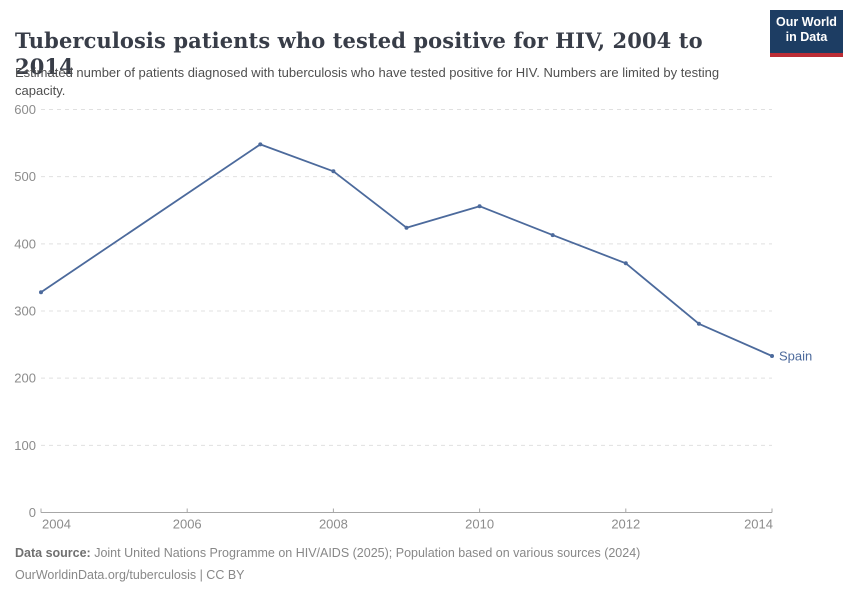 The image size is (850, 600). I want to click on data-point-2014, so click(772, 356).